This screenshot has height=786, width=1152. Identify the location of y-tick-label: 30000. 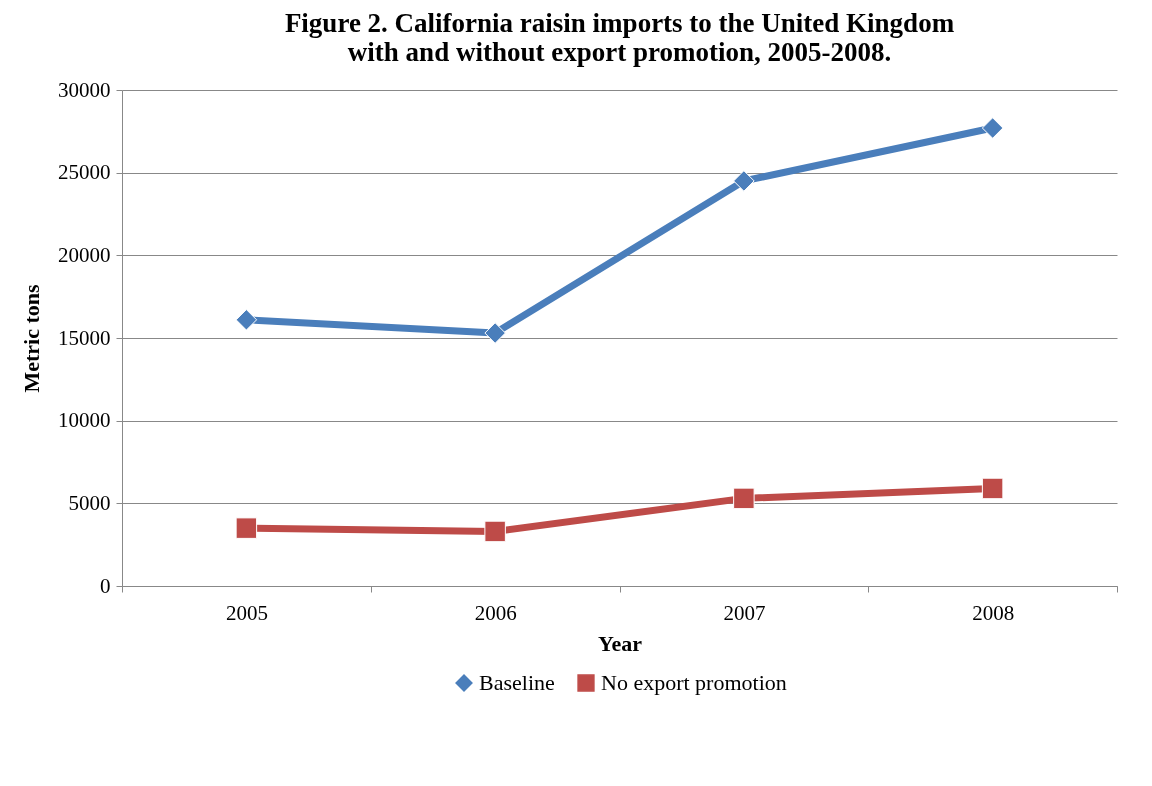
(84, 89).